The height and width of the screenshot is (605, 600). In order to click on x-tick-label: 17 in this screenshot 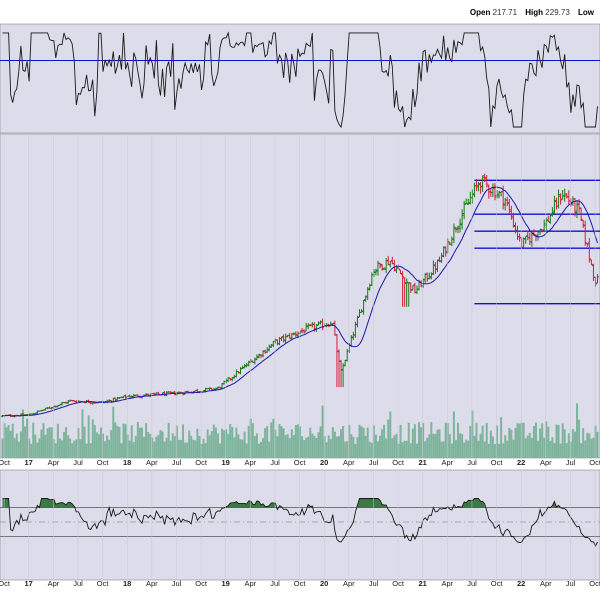, I will do `click(29, 583)`.